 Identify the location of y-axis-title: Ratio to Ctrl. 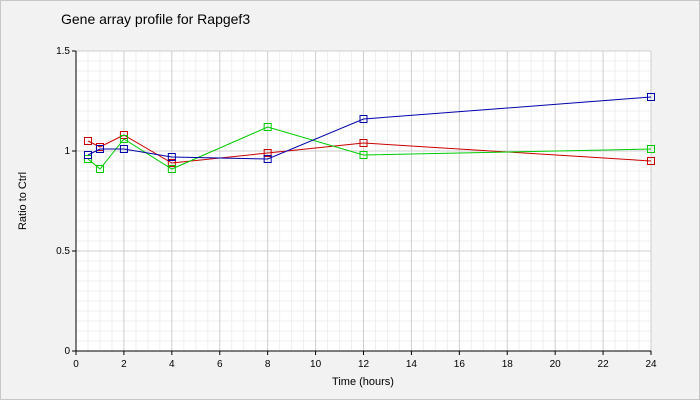
(23, 201).